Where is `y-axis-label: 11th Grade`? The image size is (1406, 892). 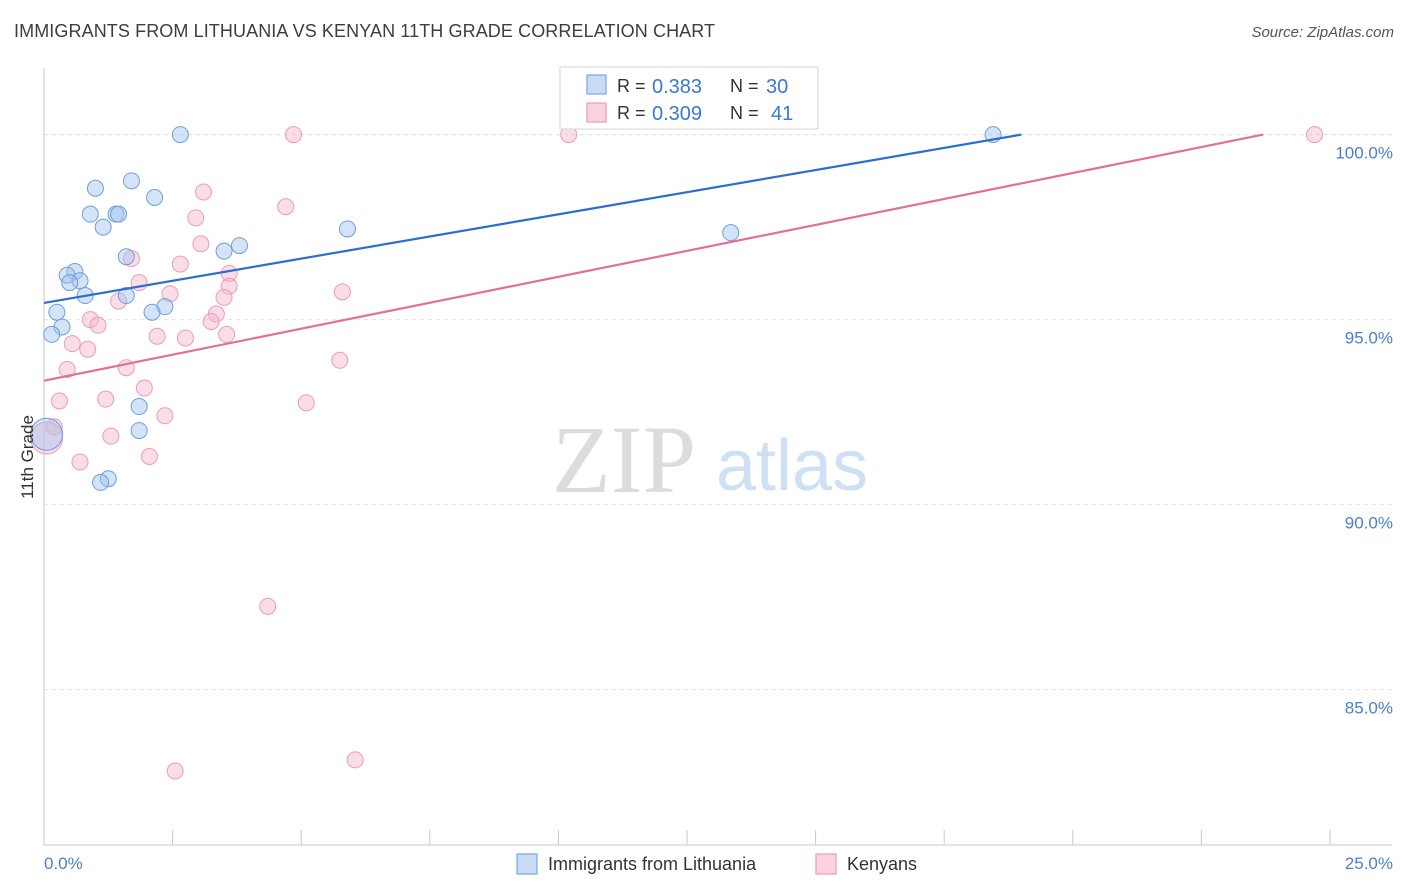 y-axis-label: 11th Grade is located at coordinates (27, 457).